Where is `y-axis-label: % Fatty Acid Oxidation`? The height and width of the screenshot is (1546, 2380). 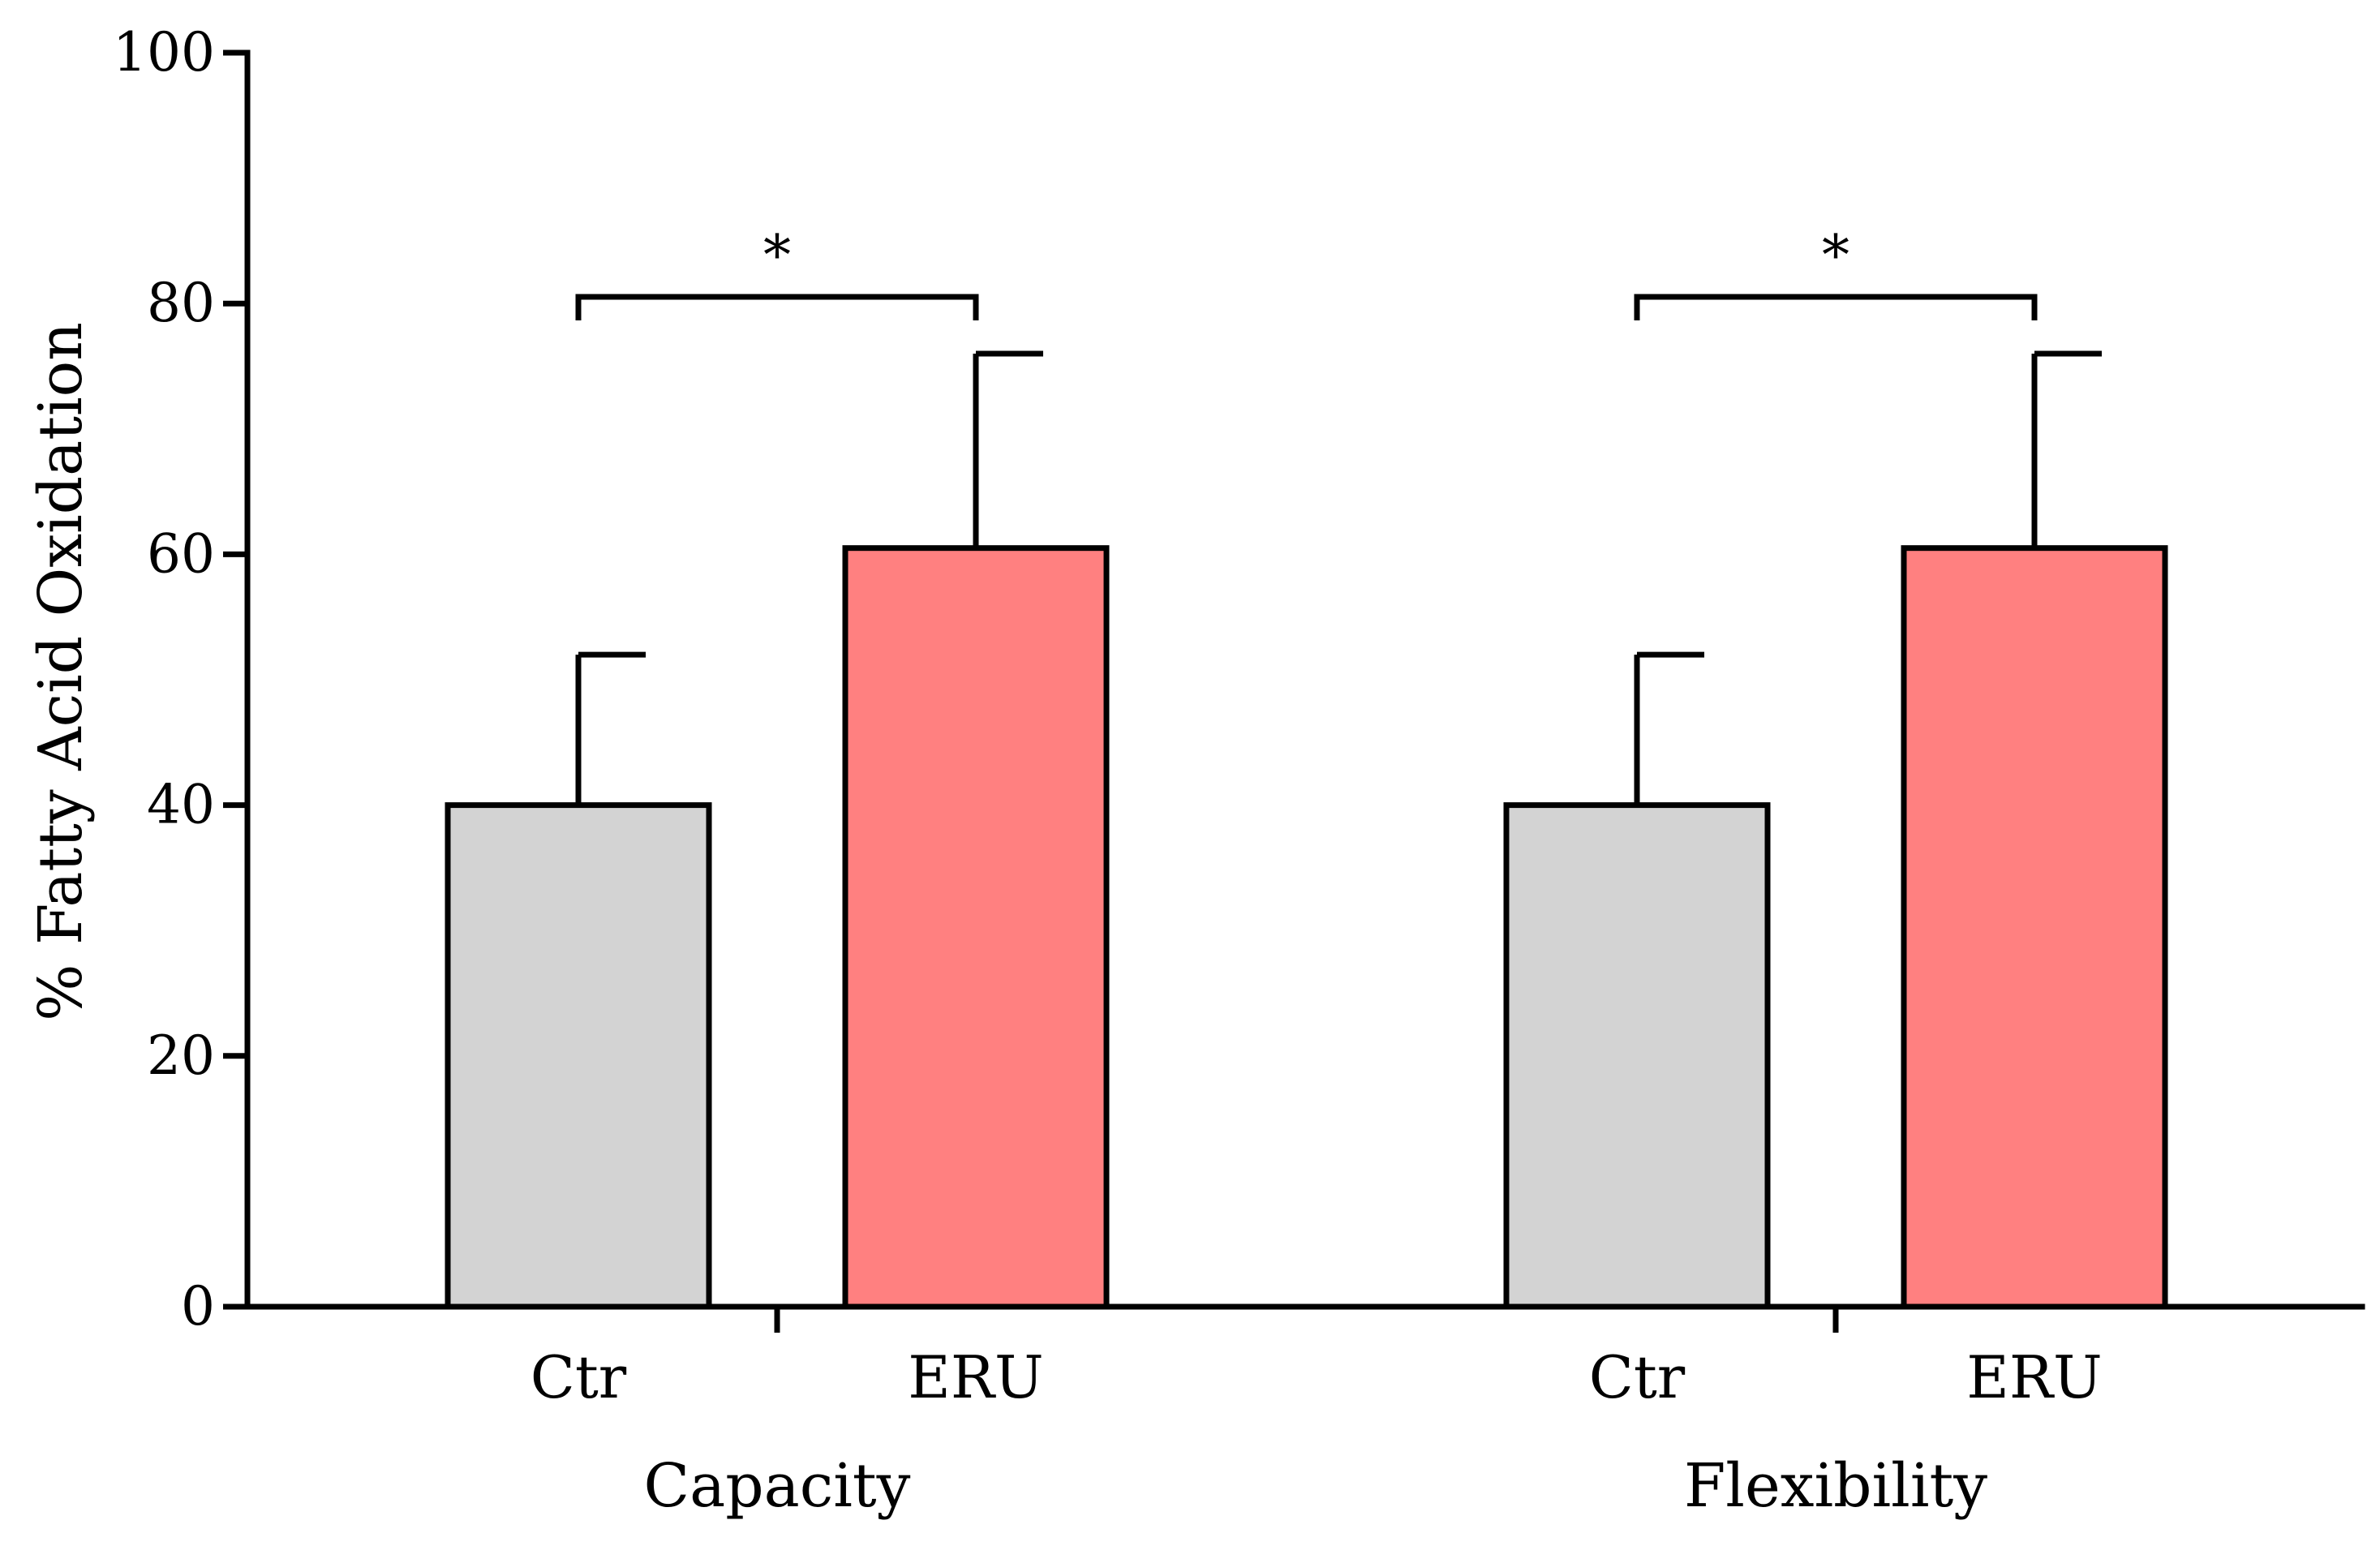
y-axis-label: % Fatty Acid Oxidation is located at coordinates (61, 671).